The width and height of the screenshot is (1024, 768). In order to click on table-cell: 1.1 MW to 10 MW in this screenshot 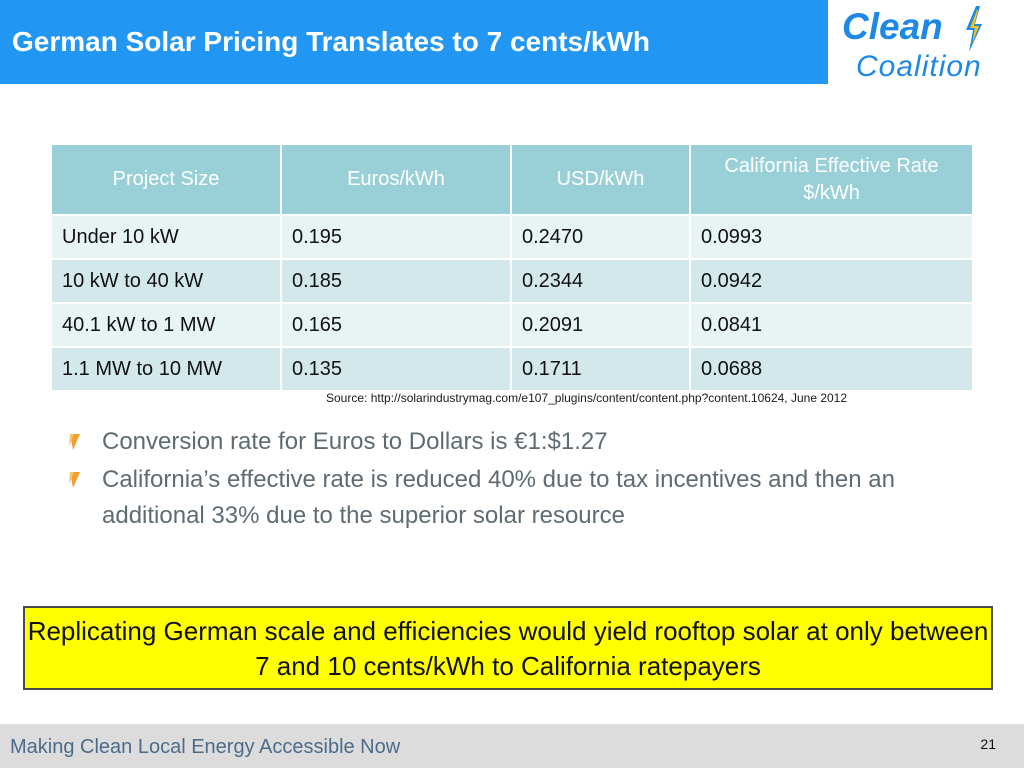, I will do `click(167, 368)`.